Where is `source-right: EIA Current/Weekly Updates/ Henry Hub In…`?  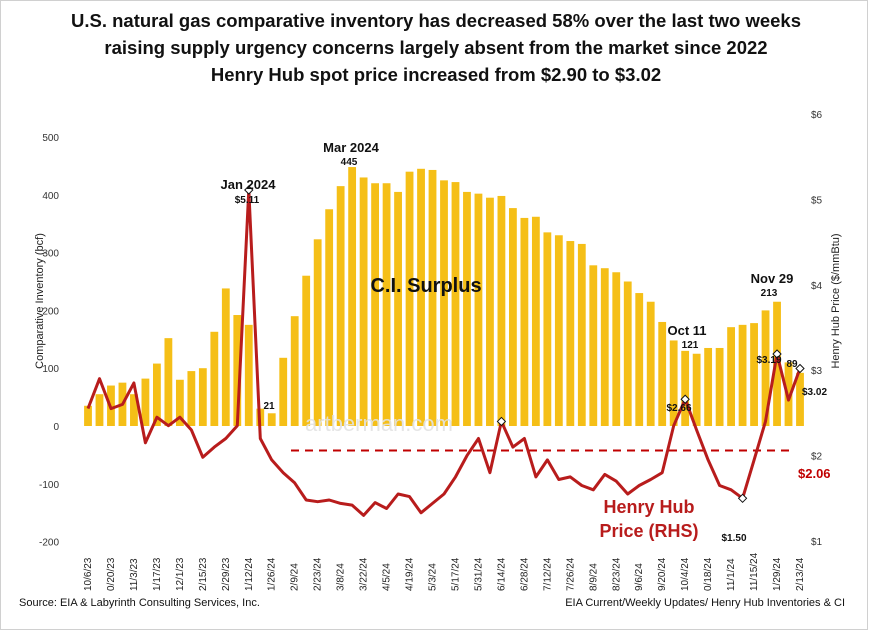 source-right: EIA Current/Weekly Updates/ Henry Hub In… is located at coordinates (705, 603).